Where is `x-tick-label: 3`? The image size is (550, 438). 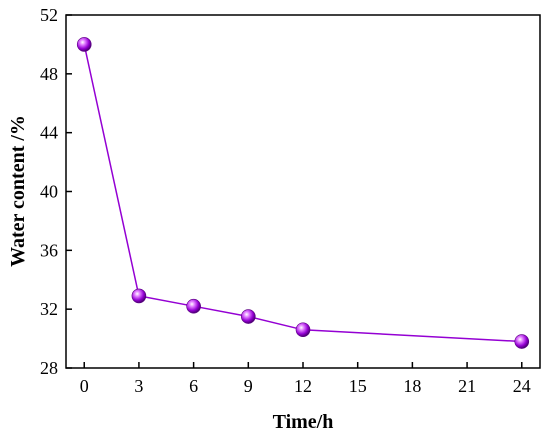 x-tick-label: 3 is located at coordinates (138, 386).